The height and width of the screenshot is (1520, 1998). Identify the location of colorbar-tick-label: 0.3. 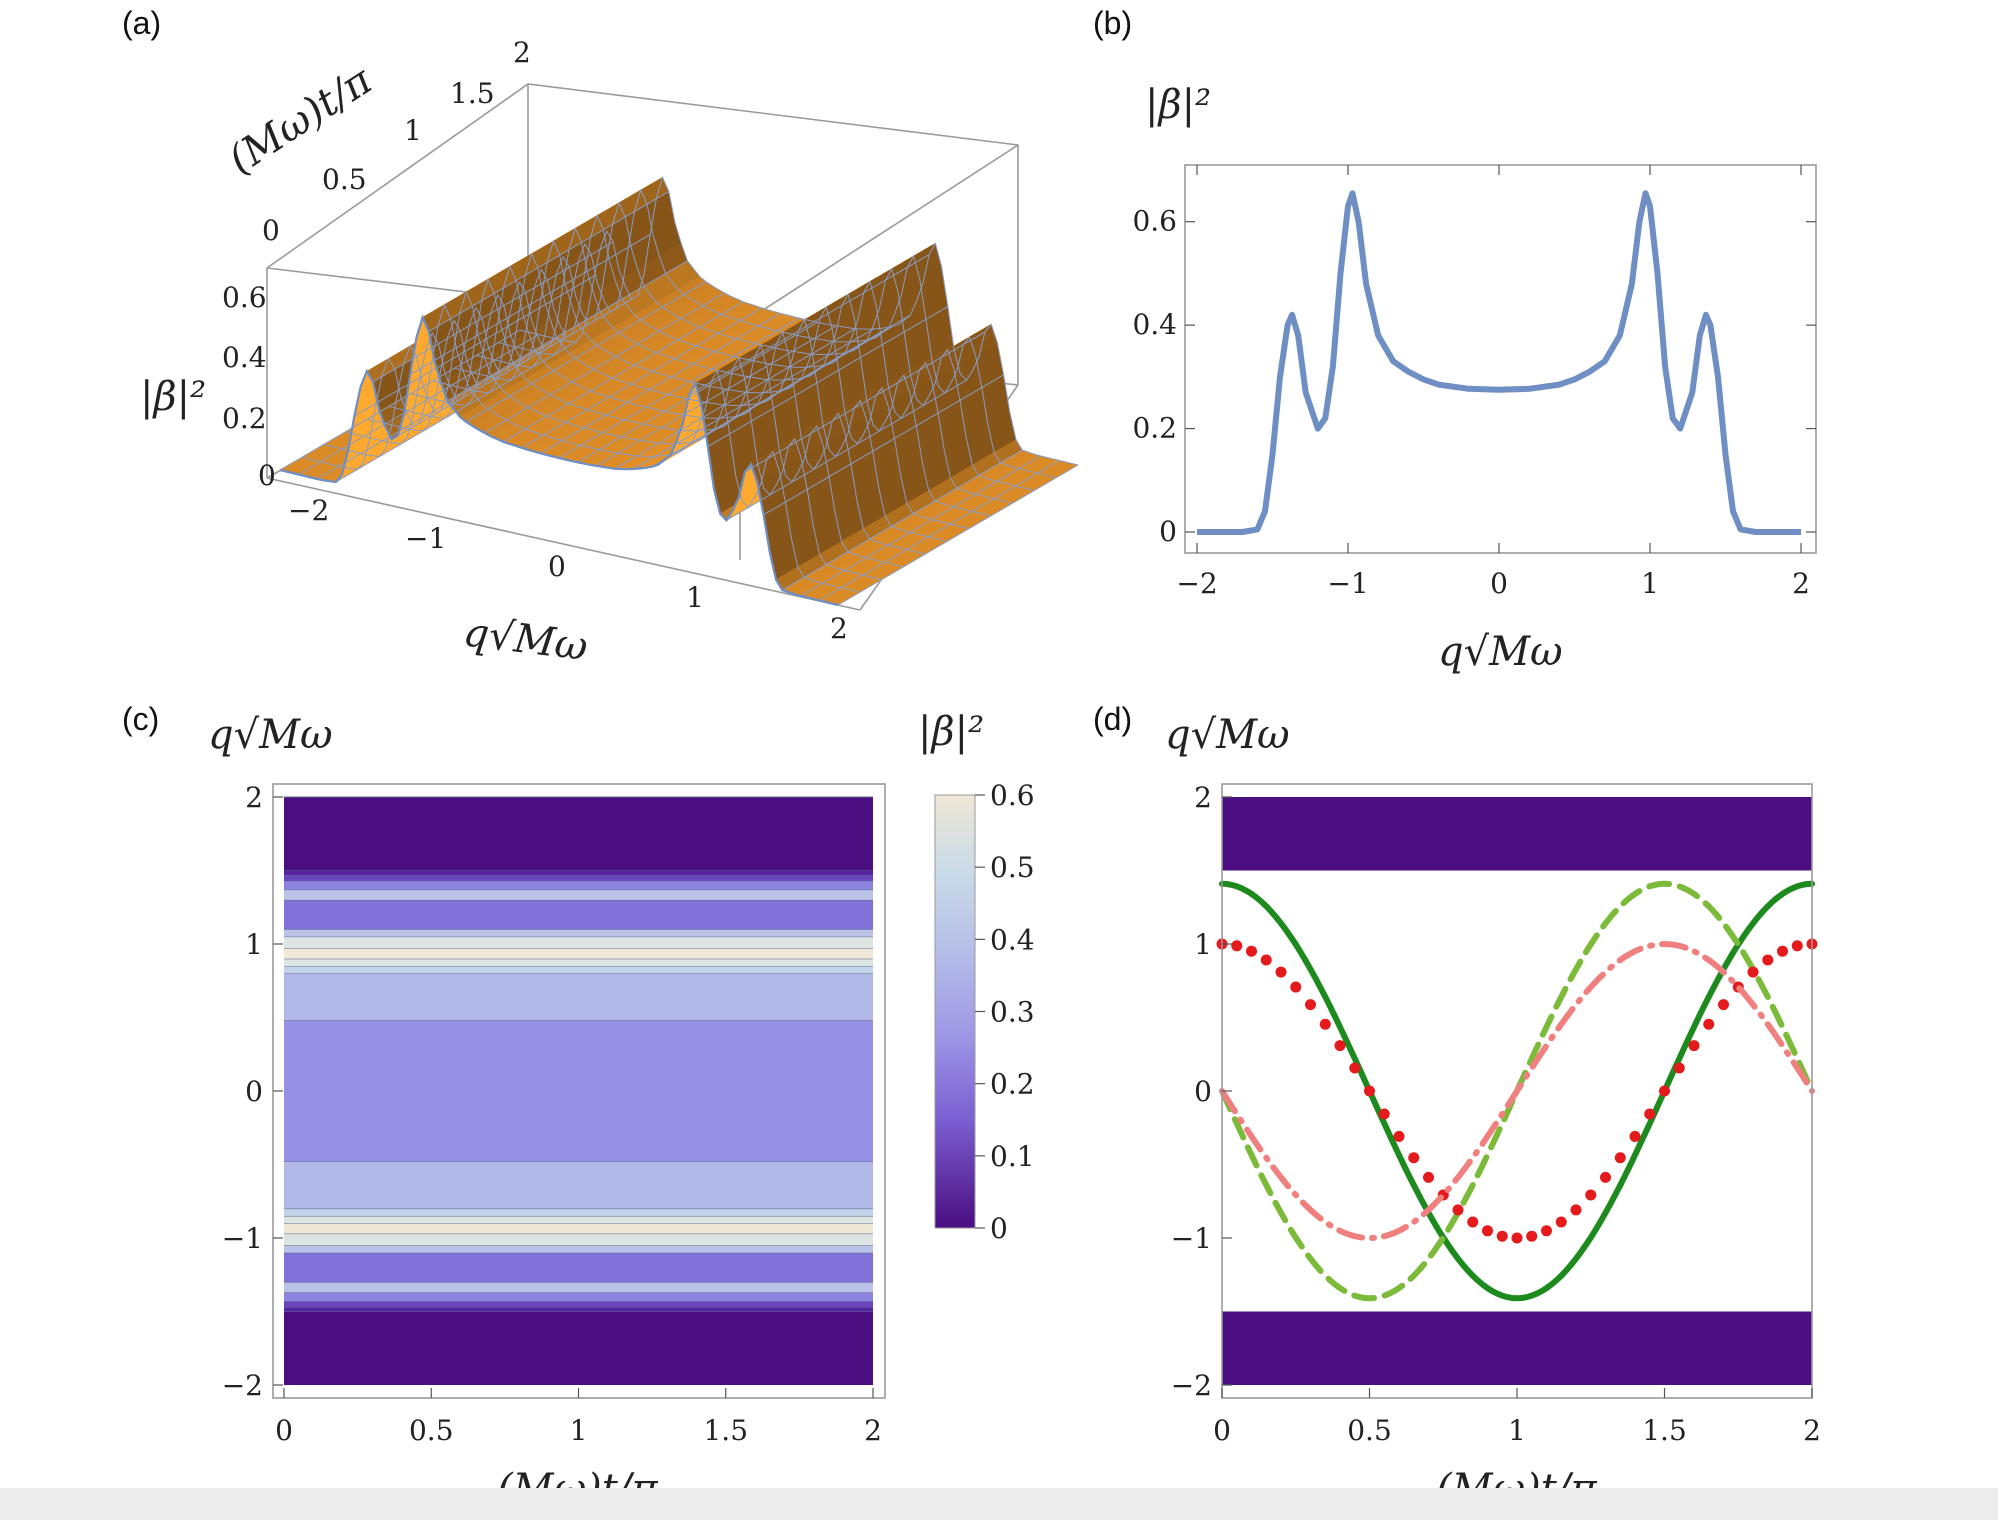
(1012, 1012).